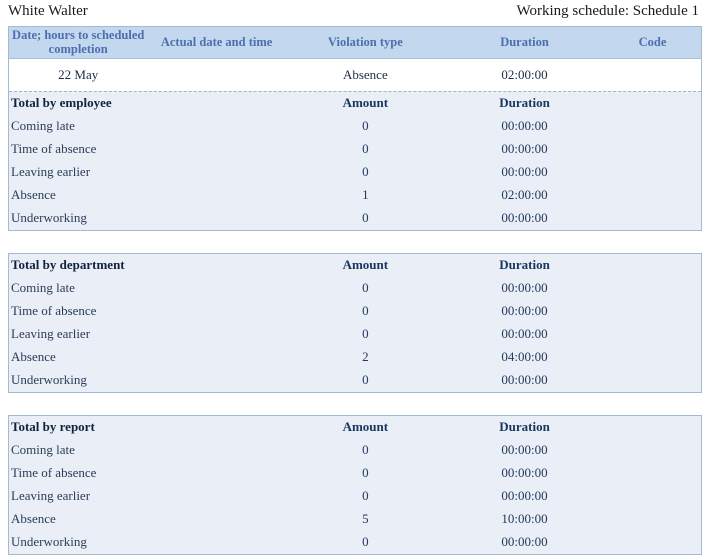  Describe the element at coordinates (524, 74) in the screenshot. I see `violation-duration: 02:00:00` at that location.